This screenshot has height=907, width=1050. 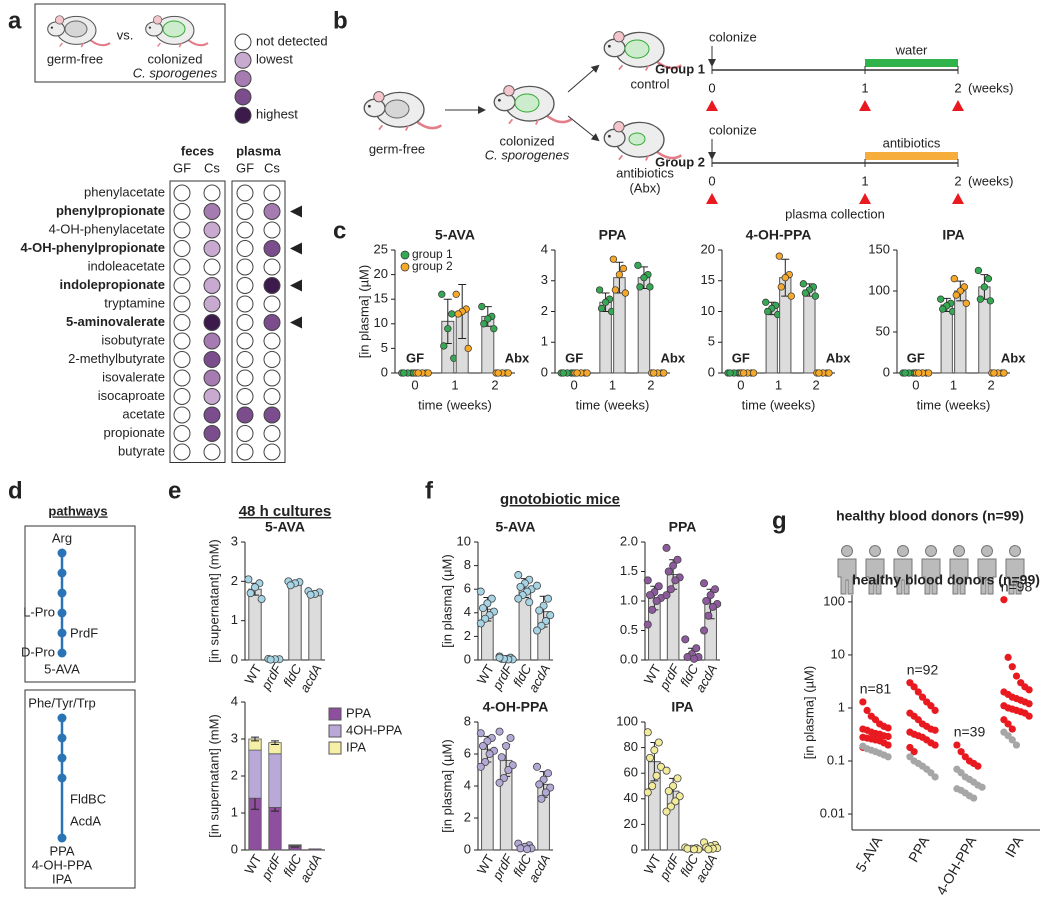 What do you see at coordinates (296, 285) in the screenshot?
I see `arrow-marker` at bounding box center [296, 285].